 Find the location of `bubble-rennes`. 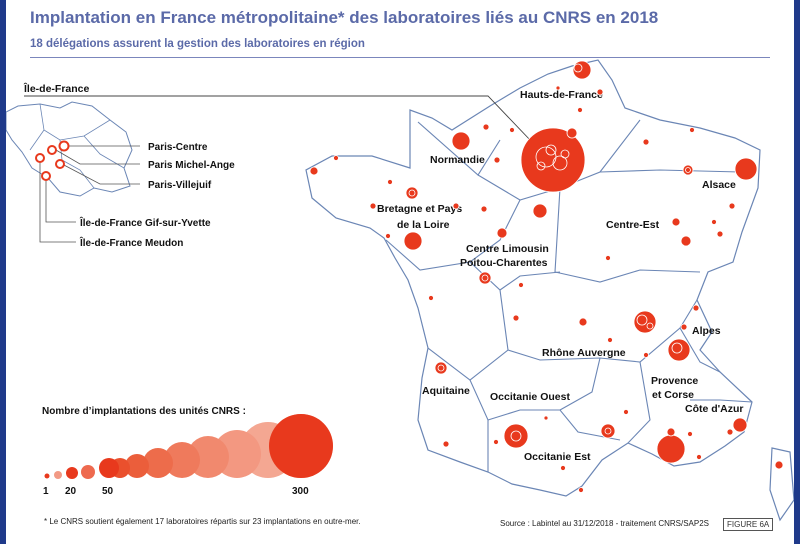

bubble-rennes is located at coordinates (412, 193).